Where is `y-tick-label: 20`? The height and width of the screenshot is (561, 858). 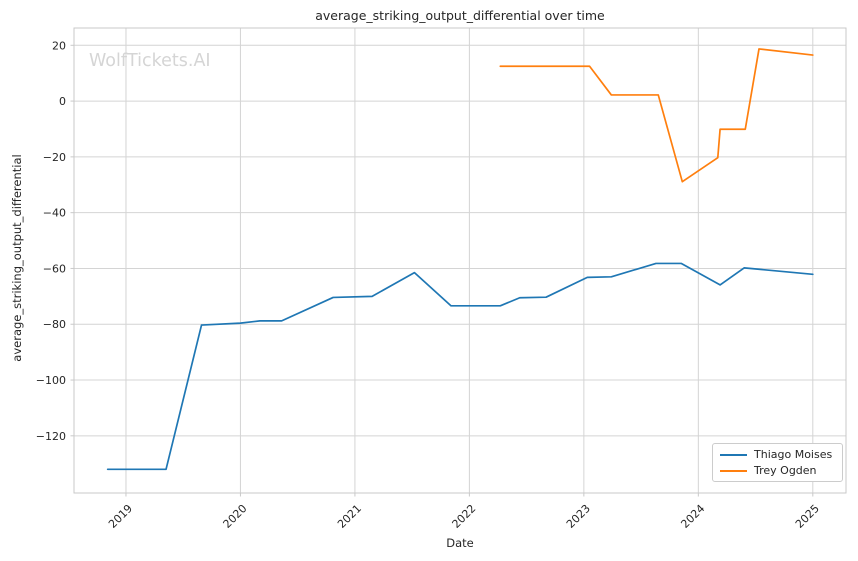
y-tick-label: 20 is located at coordinates (59, 45).